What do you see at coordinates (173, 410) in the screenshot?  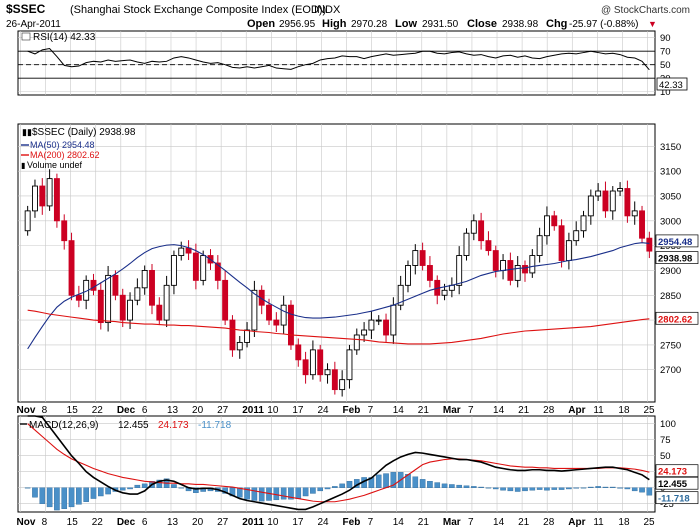 I see `price-x-tick-label: 13` at bounding box center [173, 410].